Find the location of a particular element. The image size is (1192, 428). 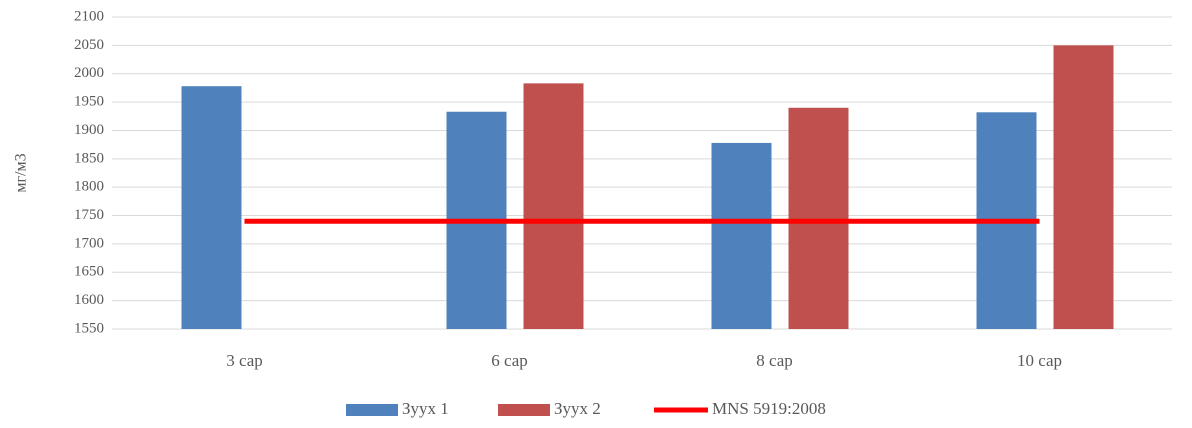

legend-label: Зуух 1 is located at coordinates (425, 408).